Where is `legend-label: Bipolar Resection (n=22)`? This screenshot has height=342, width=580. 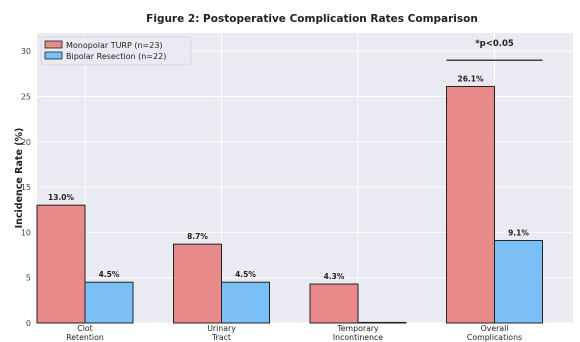
legend-label: Bipolar Resection (n=22) is located at coordinates (116, 56).